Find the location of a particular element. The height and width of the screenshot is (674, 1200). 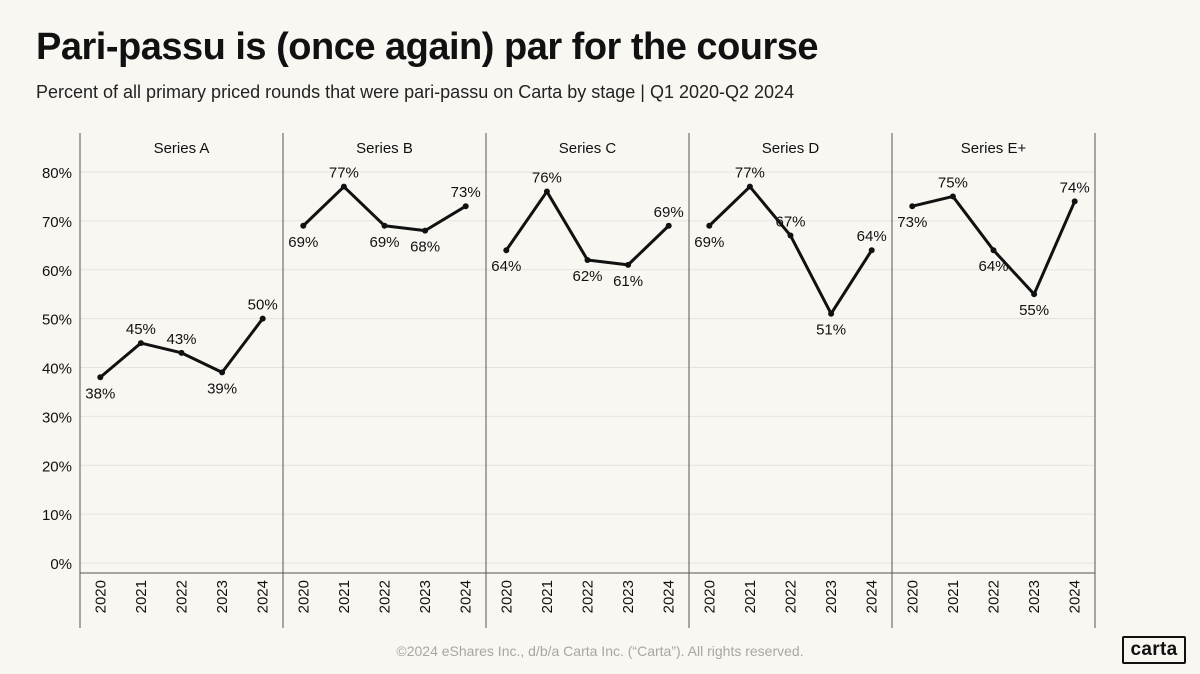

y-tick-label: 50% is located at coordinates (57, 320).